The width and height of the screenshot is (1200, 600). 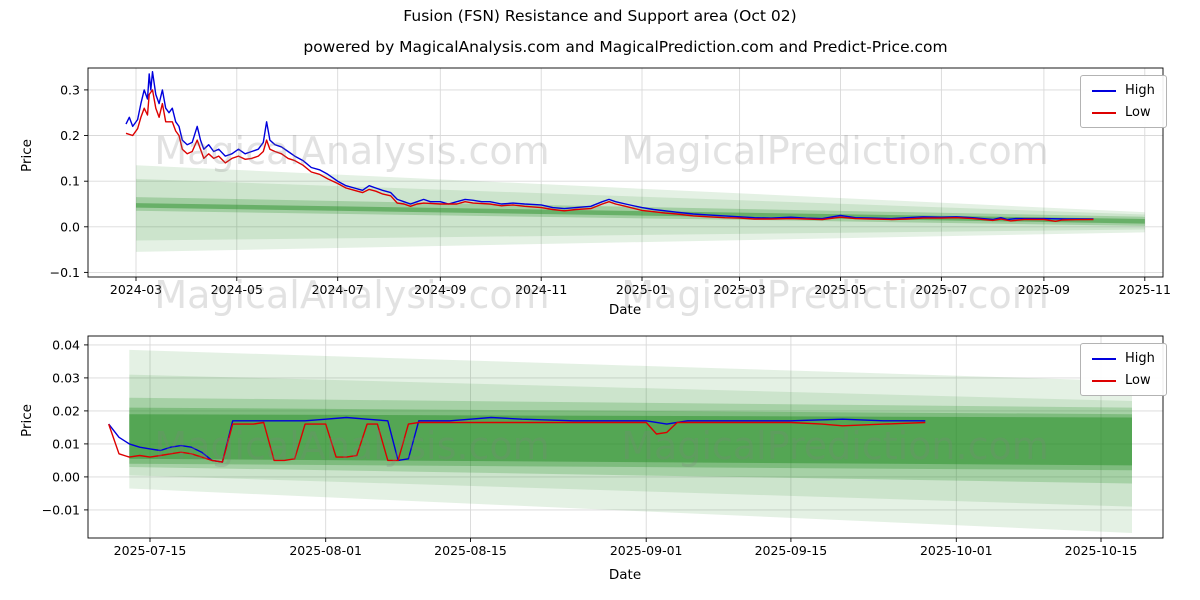 What do you see at coordinates (1044, 289) in the screenshot?
I see `svg-text: 2025-09` at bounding box center [1044, 289].